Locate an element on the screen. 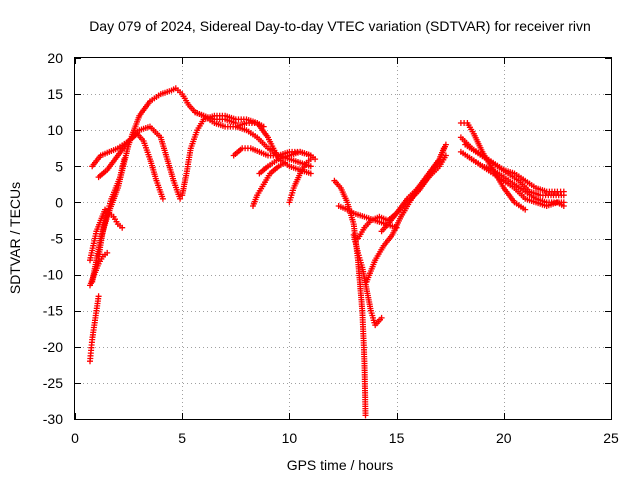  y-tick-labels: -30 -25 -20 -15 -10 -5 0 5 10 15 20 is located at coordinates (53, 238).